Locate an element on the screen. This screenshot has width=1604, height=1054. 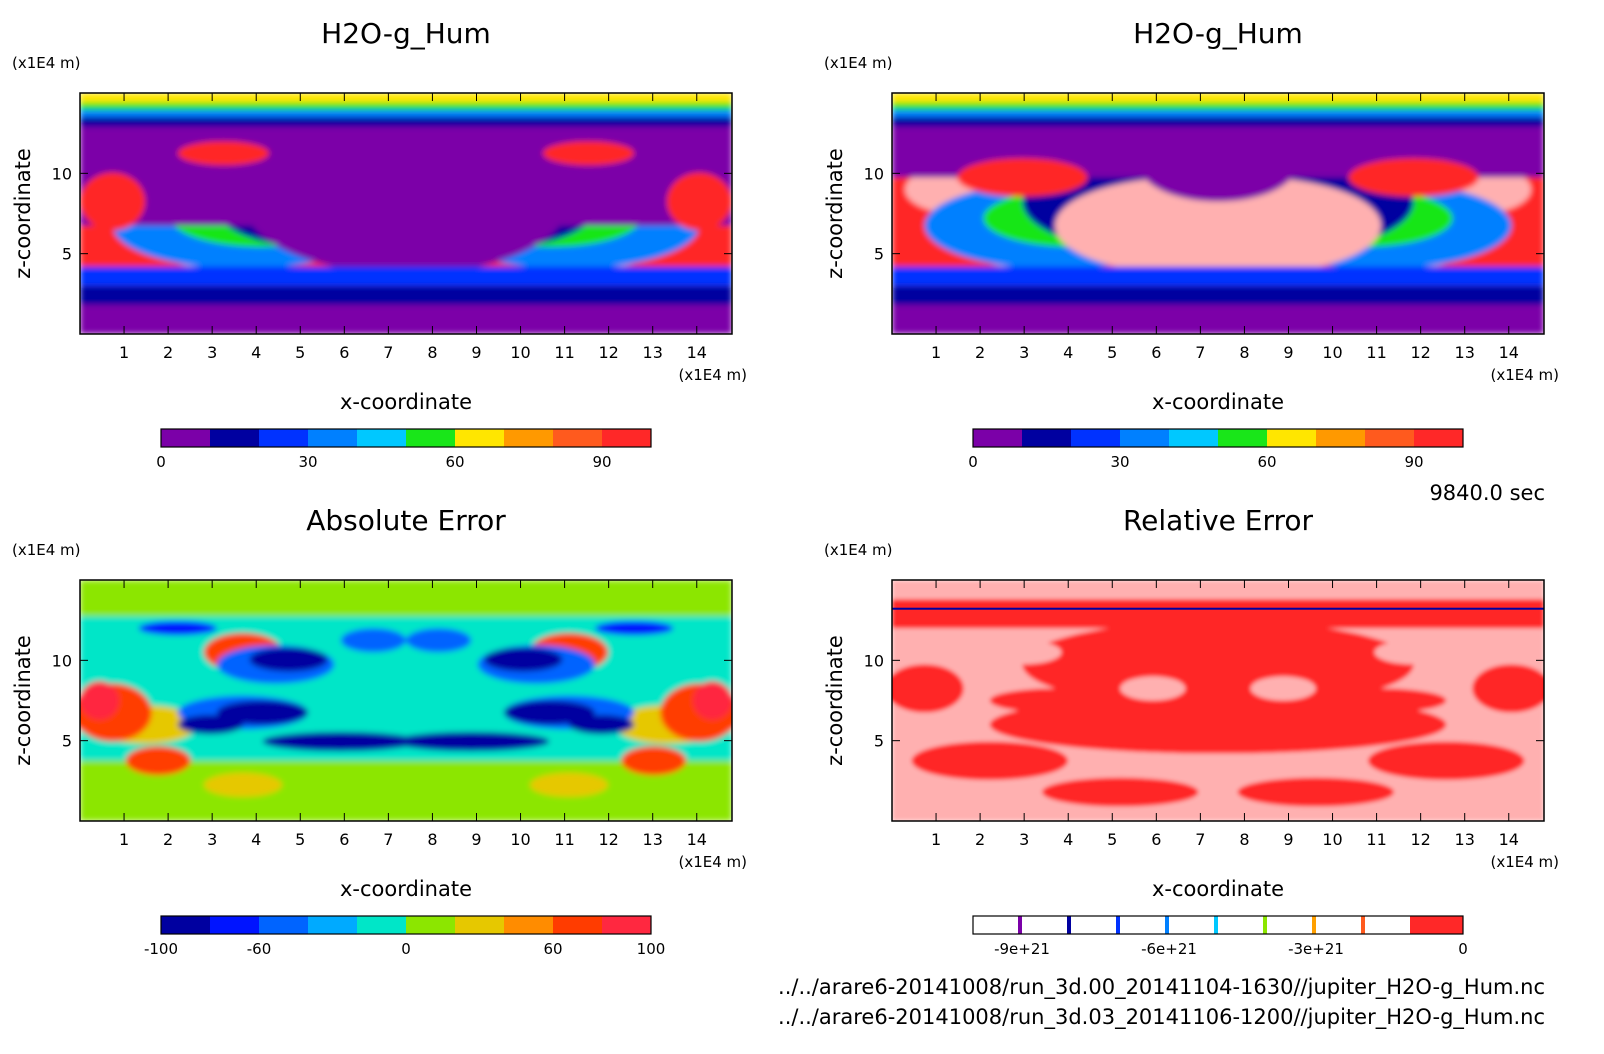
x-tick-label: 7 is located at coordinates (1200, 352).